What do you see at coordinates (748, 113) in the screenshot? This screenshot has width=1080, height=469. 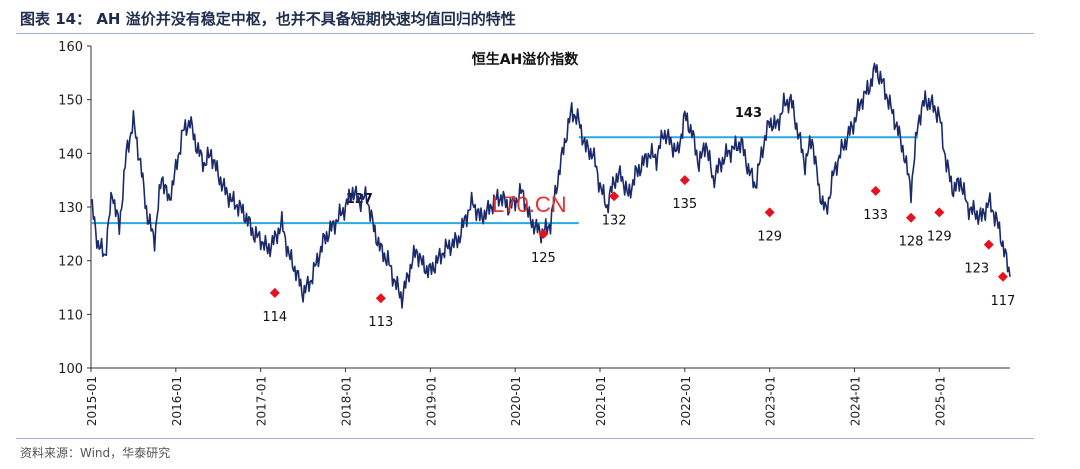 I see `mean-line-label: 143` at bounding box center [748, 113].